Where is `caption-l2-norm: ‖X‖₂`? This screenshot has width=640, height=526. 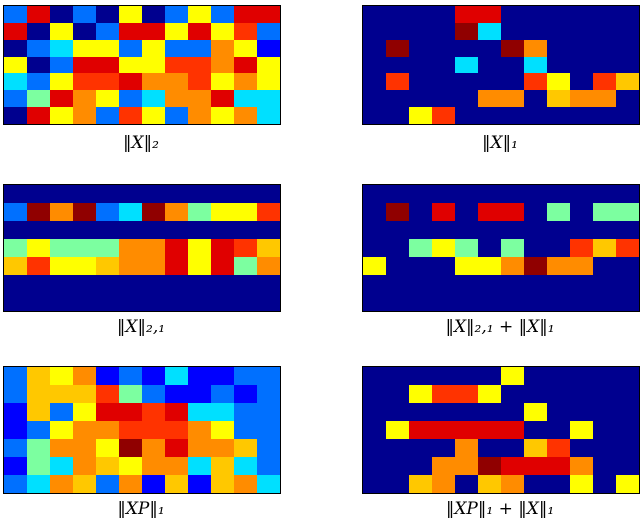 caption-l2-norm: ‖X‖₂ is located at coordinates (141, 143).